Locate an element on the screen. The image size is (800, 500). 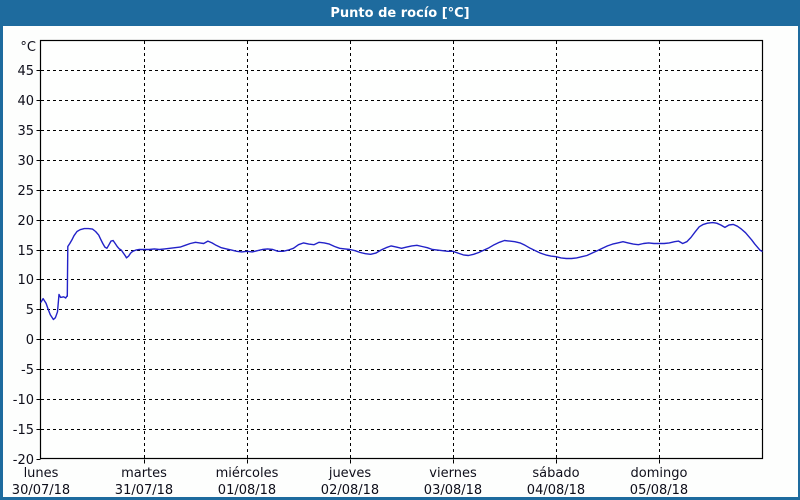
y-tick-label: 45 is located at coordinates (25, 71).